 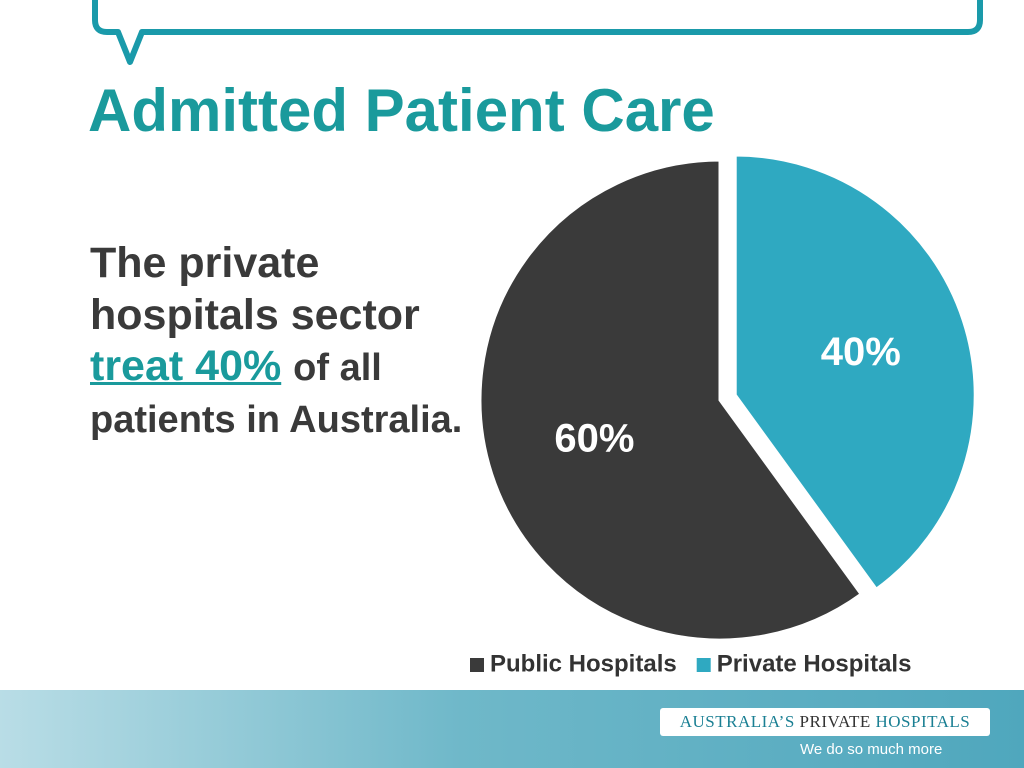 I want to click on pie-slice, so click(x=855, y=372).